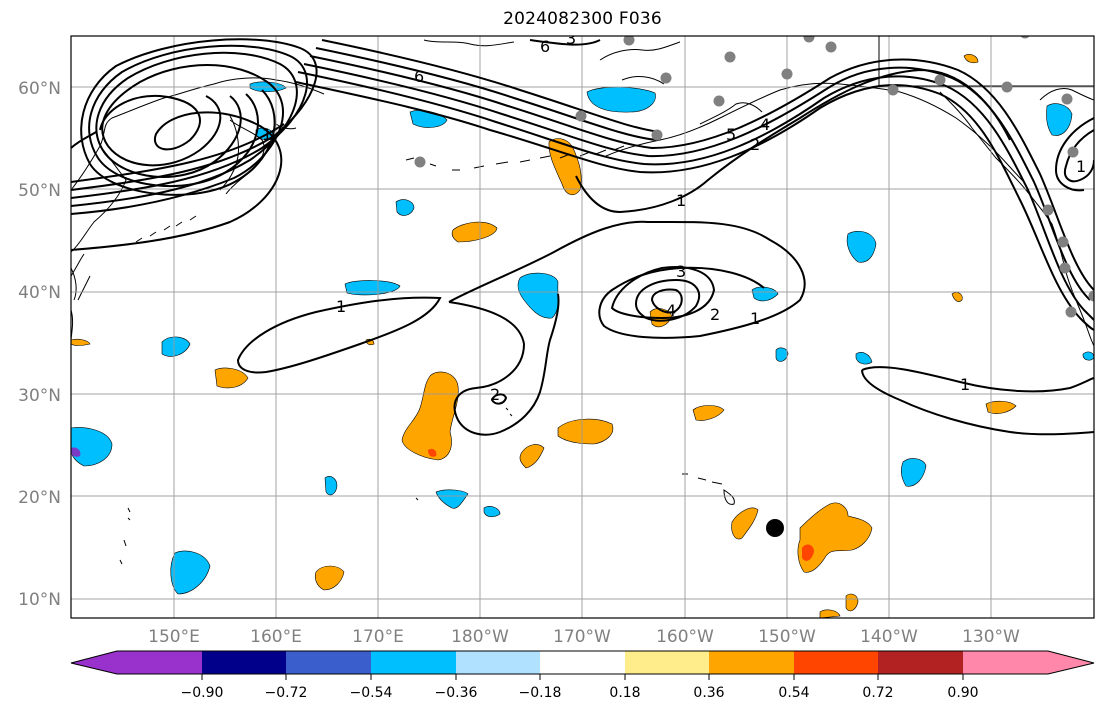 The width and height of the screenshot is (1105, 712). I want to click on aleutian-islands, so click(515, 158).